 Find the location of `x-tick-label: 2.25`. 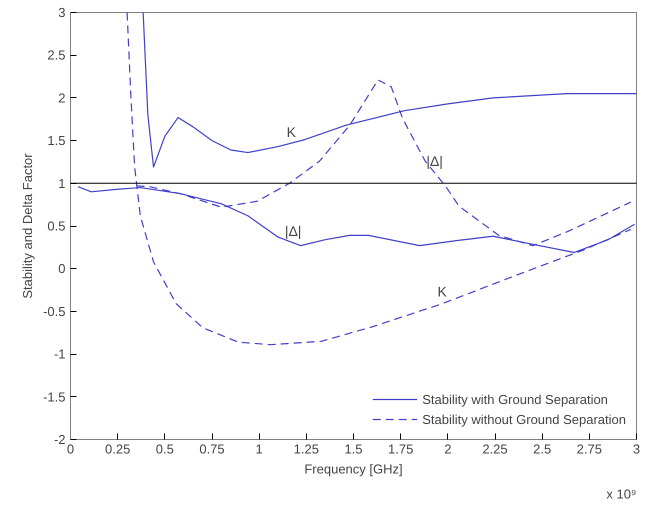

x-tick-label: 2.25 is located at coordinates (495, 449).